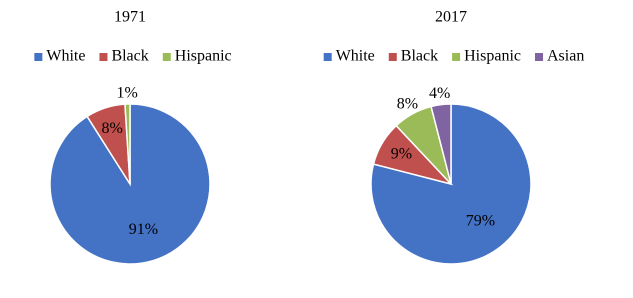 The width and height of the screenshot is (633, 298). Describe the element at coordinates (439, 93) in the screenshot. I see `data-label: 4%` at that location.